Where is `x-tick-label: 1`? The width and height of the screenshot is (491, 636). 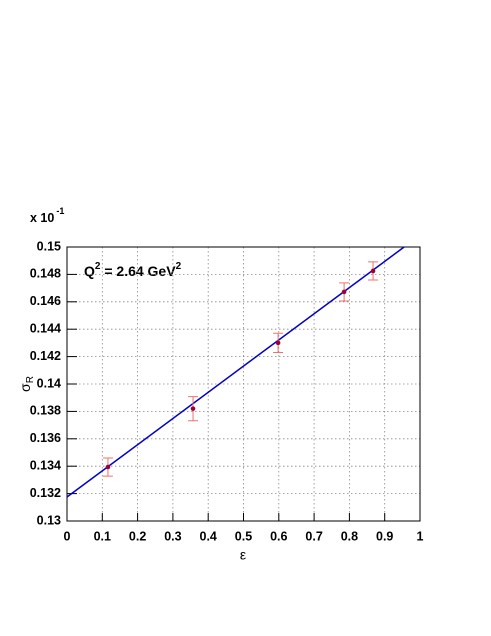 x-tick-label: 1 is located at coordinates (420, 536).